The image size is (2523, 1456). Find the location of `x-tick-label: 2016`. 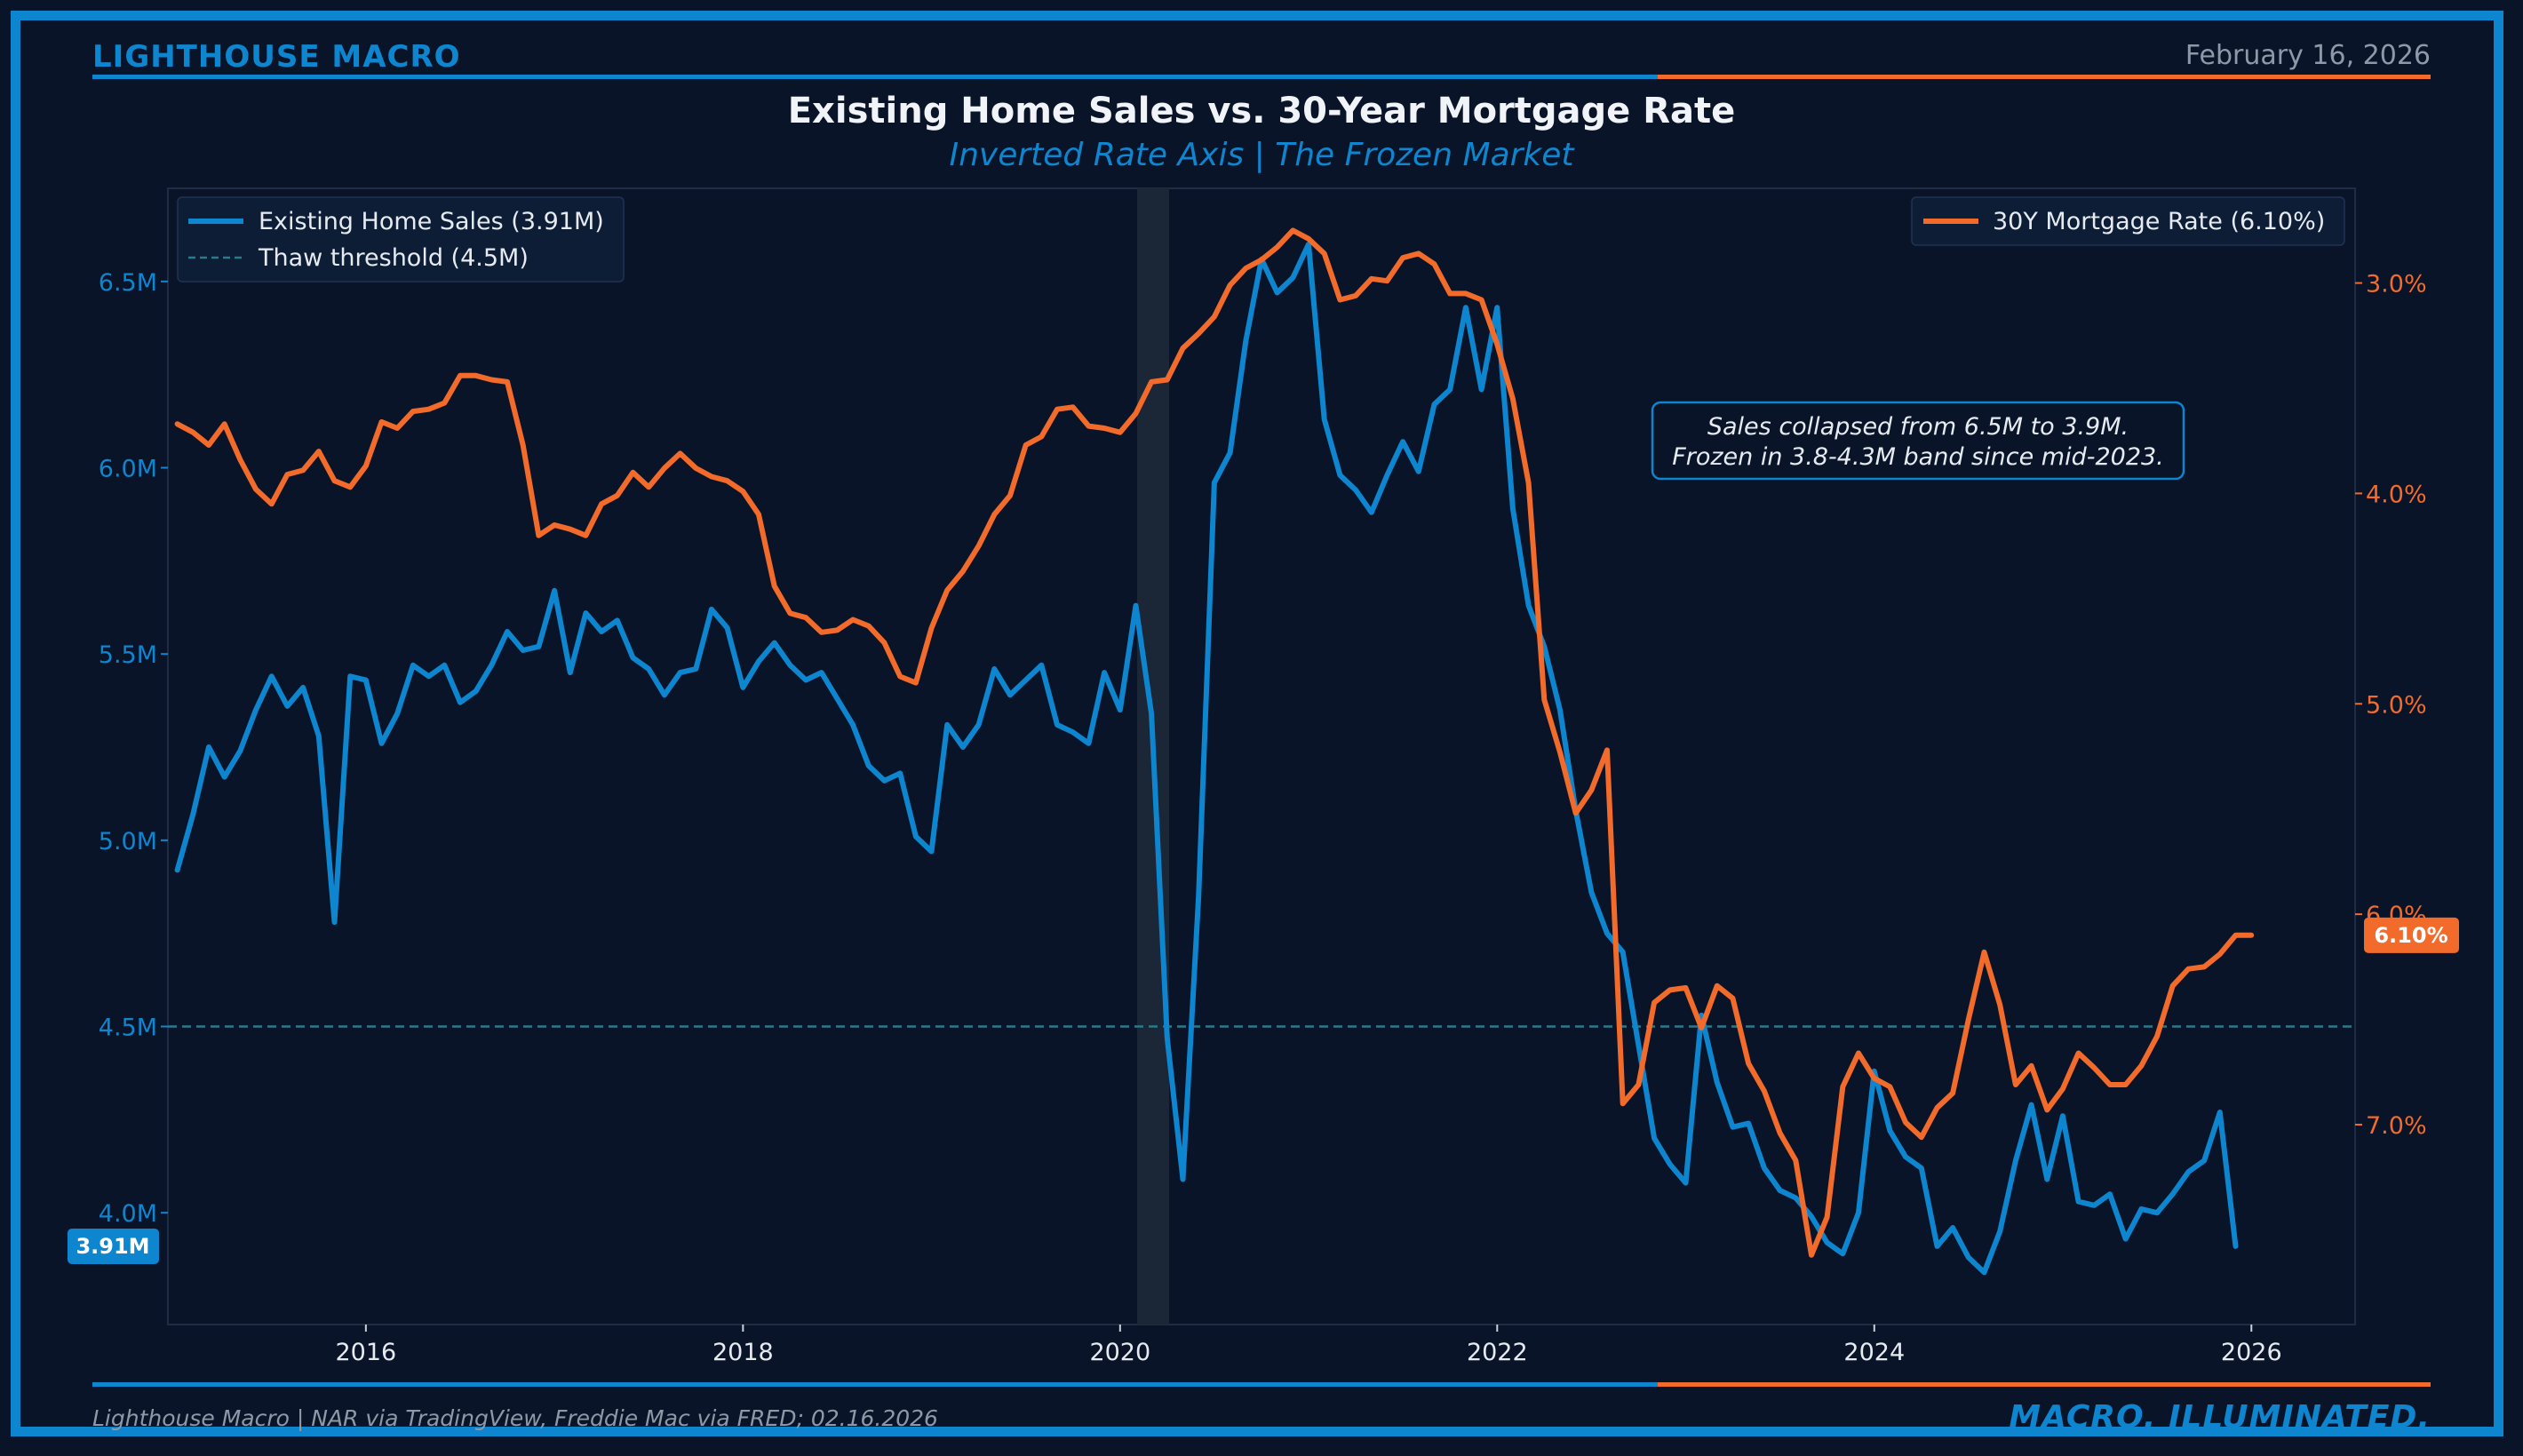

x-tick-label: 2016 is located at coordinates (365, 1352).